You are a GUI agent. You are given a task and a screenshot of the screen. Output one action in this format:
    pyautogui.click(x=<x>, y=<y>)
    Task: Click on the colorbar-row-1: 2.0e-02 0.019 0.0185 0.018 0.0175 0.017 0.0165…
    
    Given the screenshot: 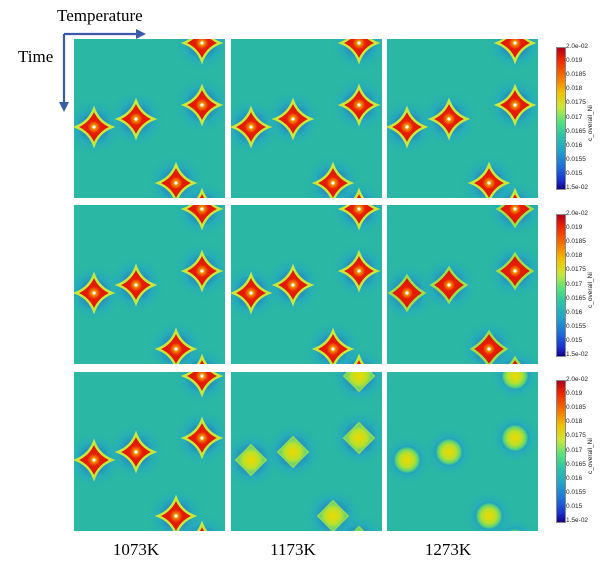 What is the action you would take?
    pyautogui.click(x=584, y=119)
    